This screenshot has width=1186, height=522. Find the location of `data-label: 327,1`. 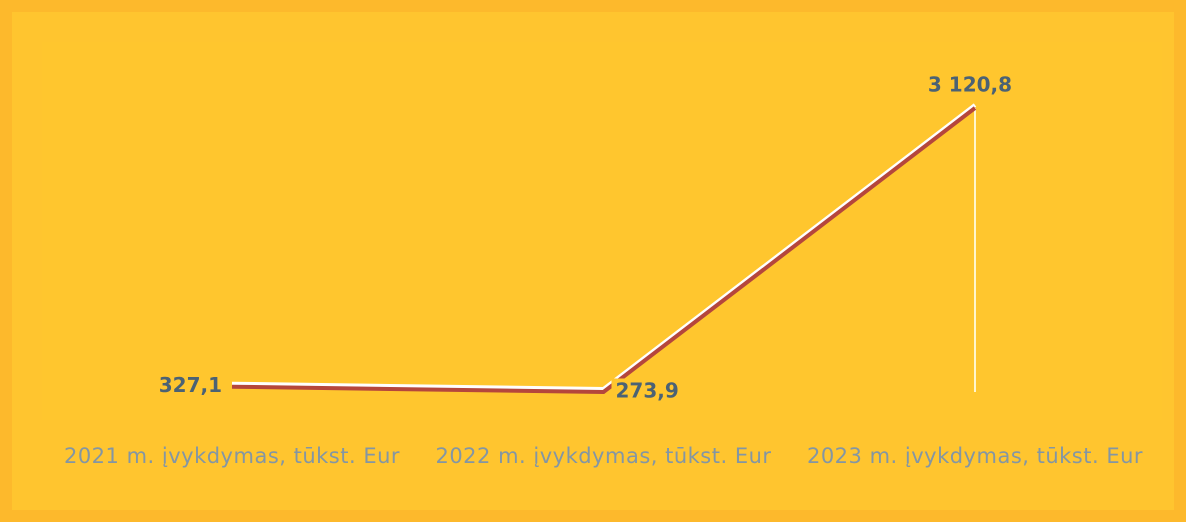

data-label: 327,1 is located at coordinates (190, 385).